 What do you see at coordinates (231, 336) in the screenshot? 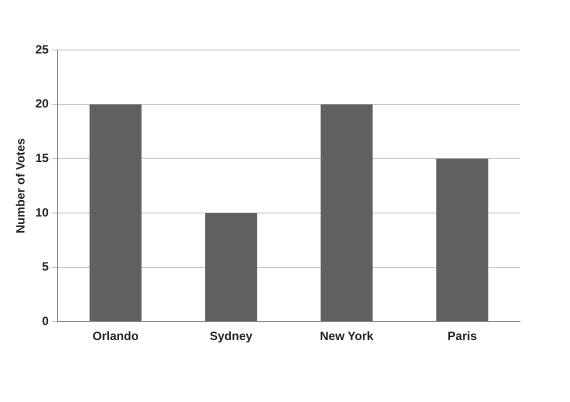
I see `x-tick-label: Sydney` at bounding box center [231, 336].